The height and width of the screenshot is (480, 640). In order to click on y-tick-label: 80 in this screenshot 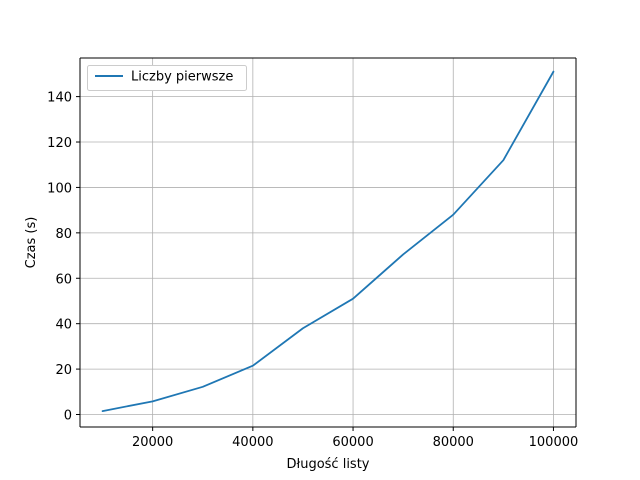, I will do `click(63, 234)`.